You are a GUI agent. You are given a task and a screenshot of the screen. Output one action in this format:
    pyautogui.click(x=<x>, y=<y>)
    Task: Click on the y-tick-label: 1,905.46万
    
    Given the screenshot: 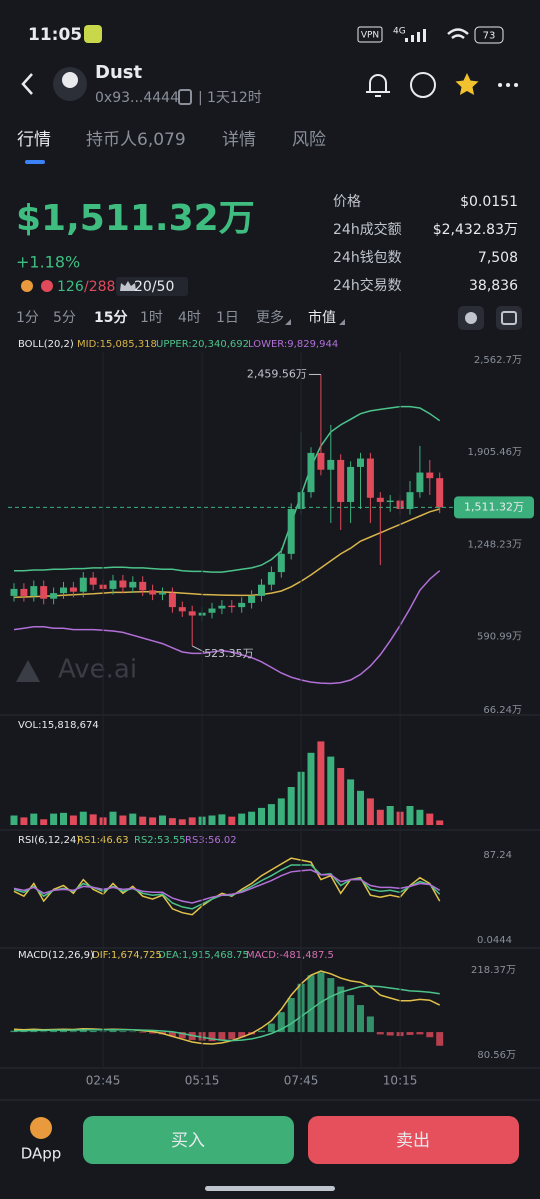 What is the action you would take?
    pyautogui.click(x=494, y=452)
    